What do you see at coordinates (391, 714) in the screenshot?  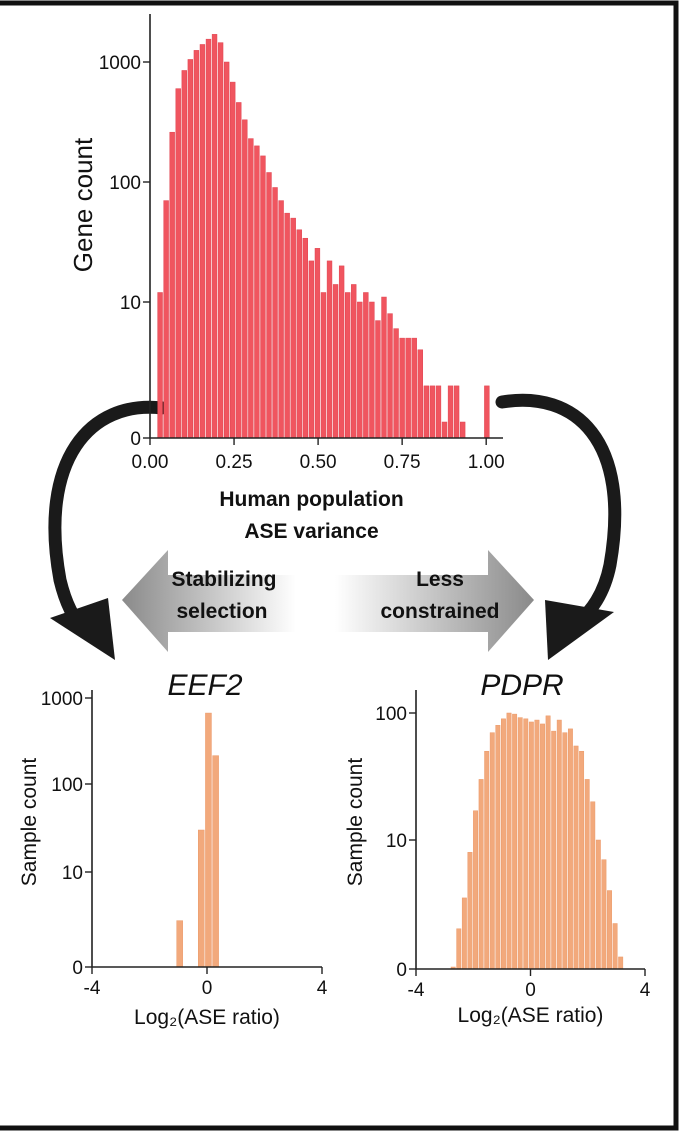 I see `pdpr-y-tick-label: 100` at bounding box center [391, 714].